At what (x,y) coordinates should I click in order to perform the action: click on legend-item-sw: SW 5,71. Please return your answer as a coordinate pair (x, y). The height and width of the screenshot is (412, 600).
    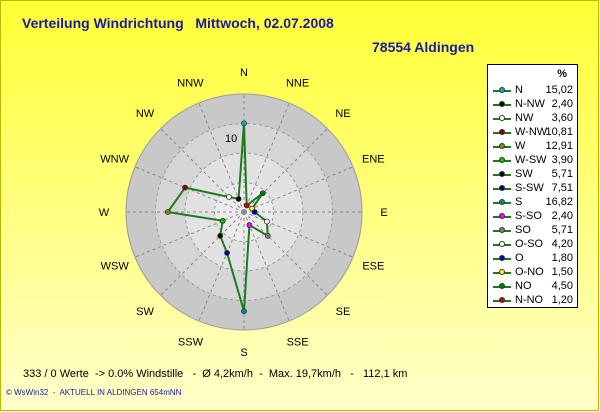
    Looking at the image, I should click on (532, 174).